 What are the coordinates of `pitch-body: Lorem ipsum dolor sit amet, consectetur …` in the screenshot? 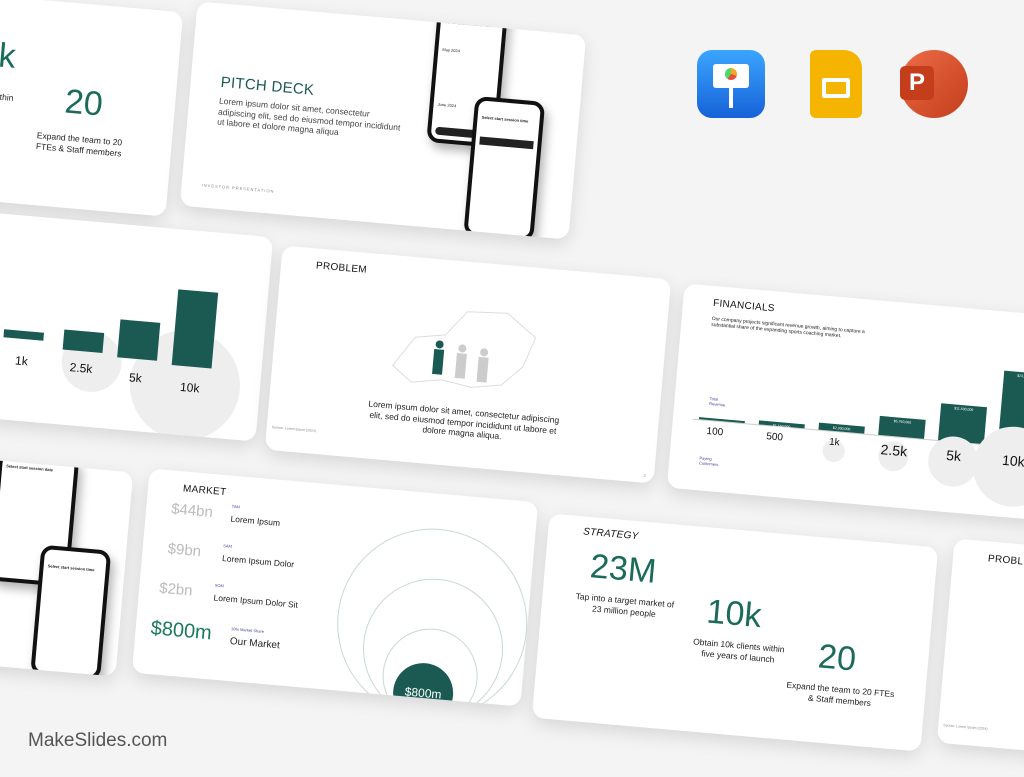 It's located at (308, 116).